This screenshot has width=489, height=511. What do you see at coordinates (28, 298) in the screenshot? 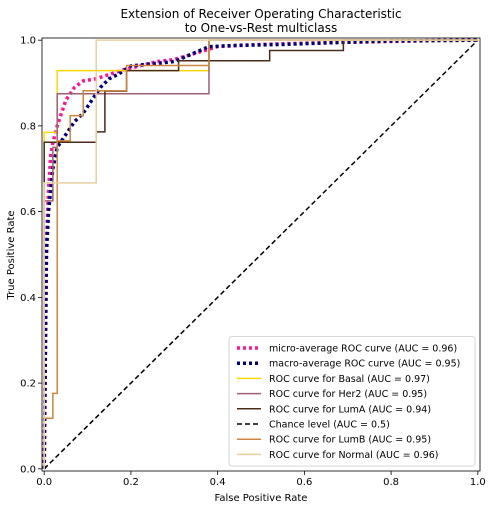
I see `y-tick-label: 0.4` at bounding box center [28, 298].